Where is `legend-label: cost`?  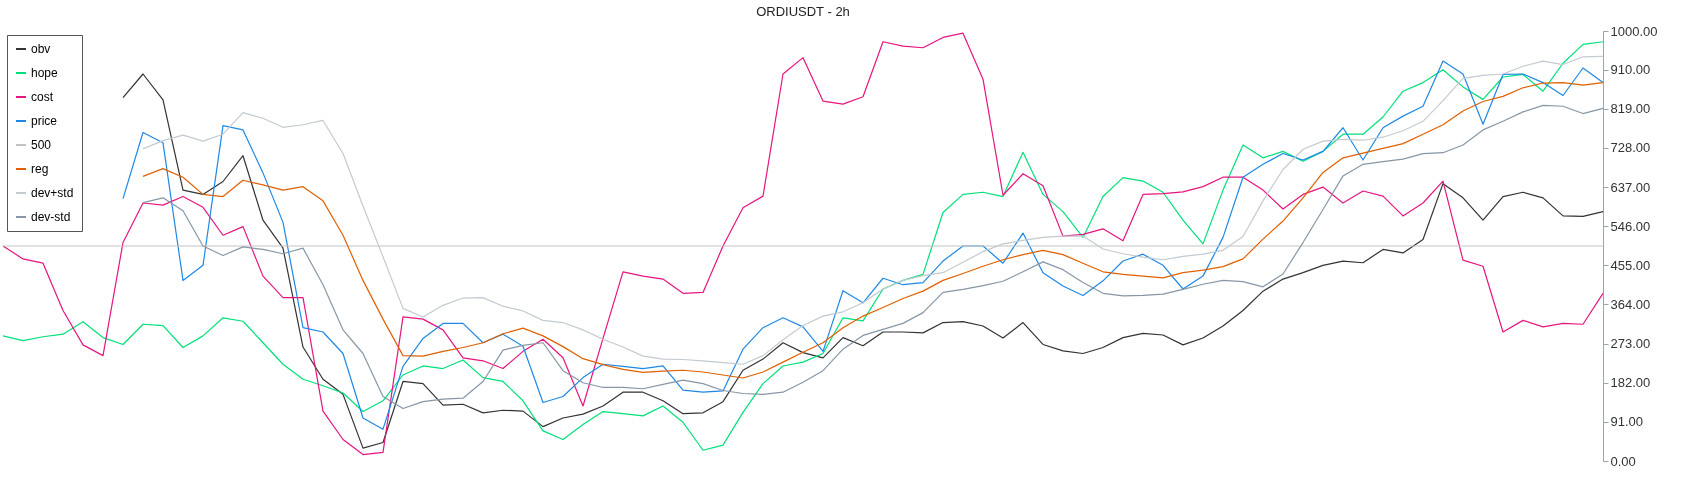
legend-label: cost is located at coordinates (42, 97).